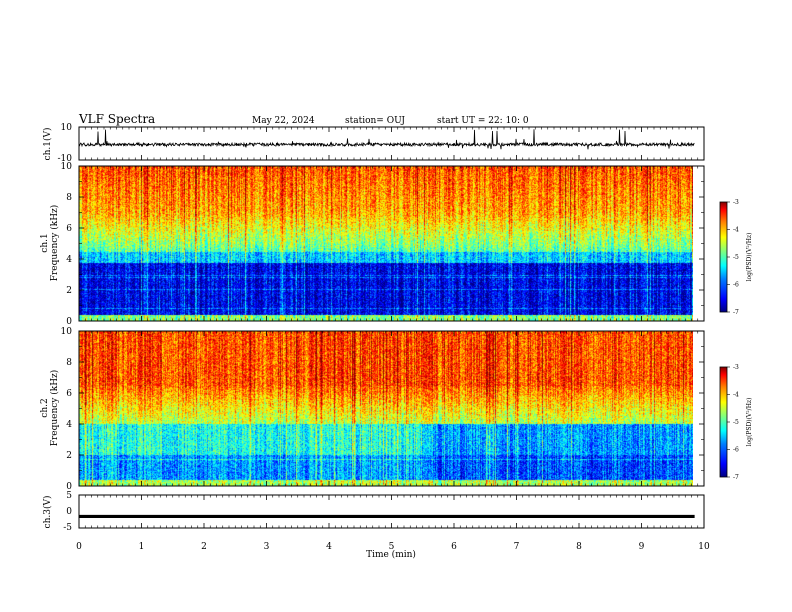 The height and width of the screenshot is (612, 792). I want to click on colorbar-ch1-tick-label: -4, so click(736, 230).